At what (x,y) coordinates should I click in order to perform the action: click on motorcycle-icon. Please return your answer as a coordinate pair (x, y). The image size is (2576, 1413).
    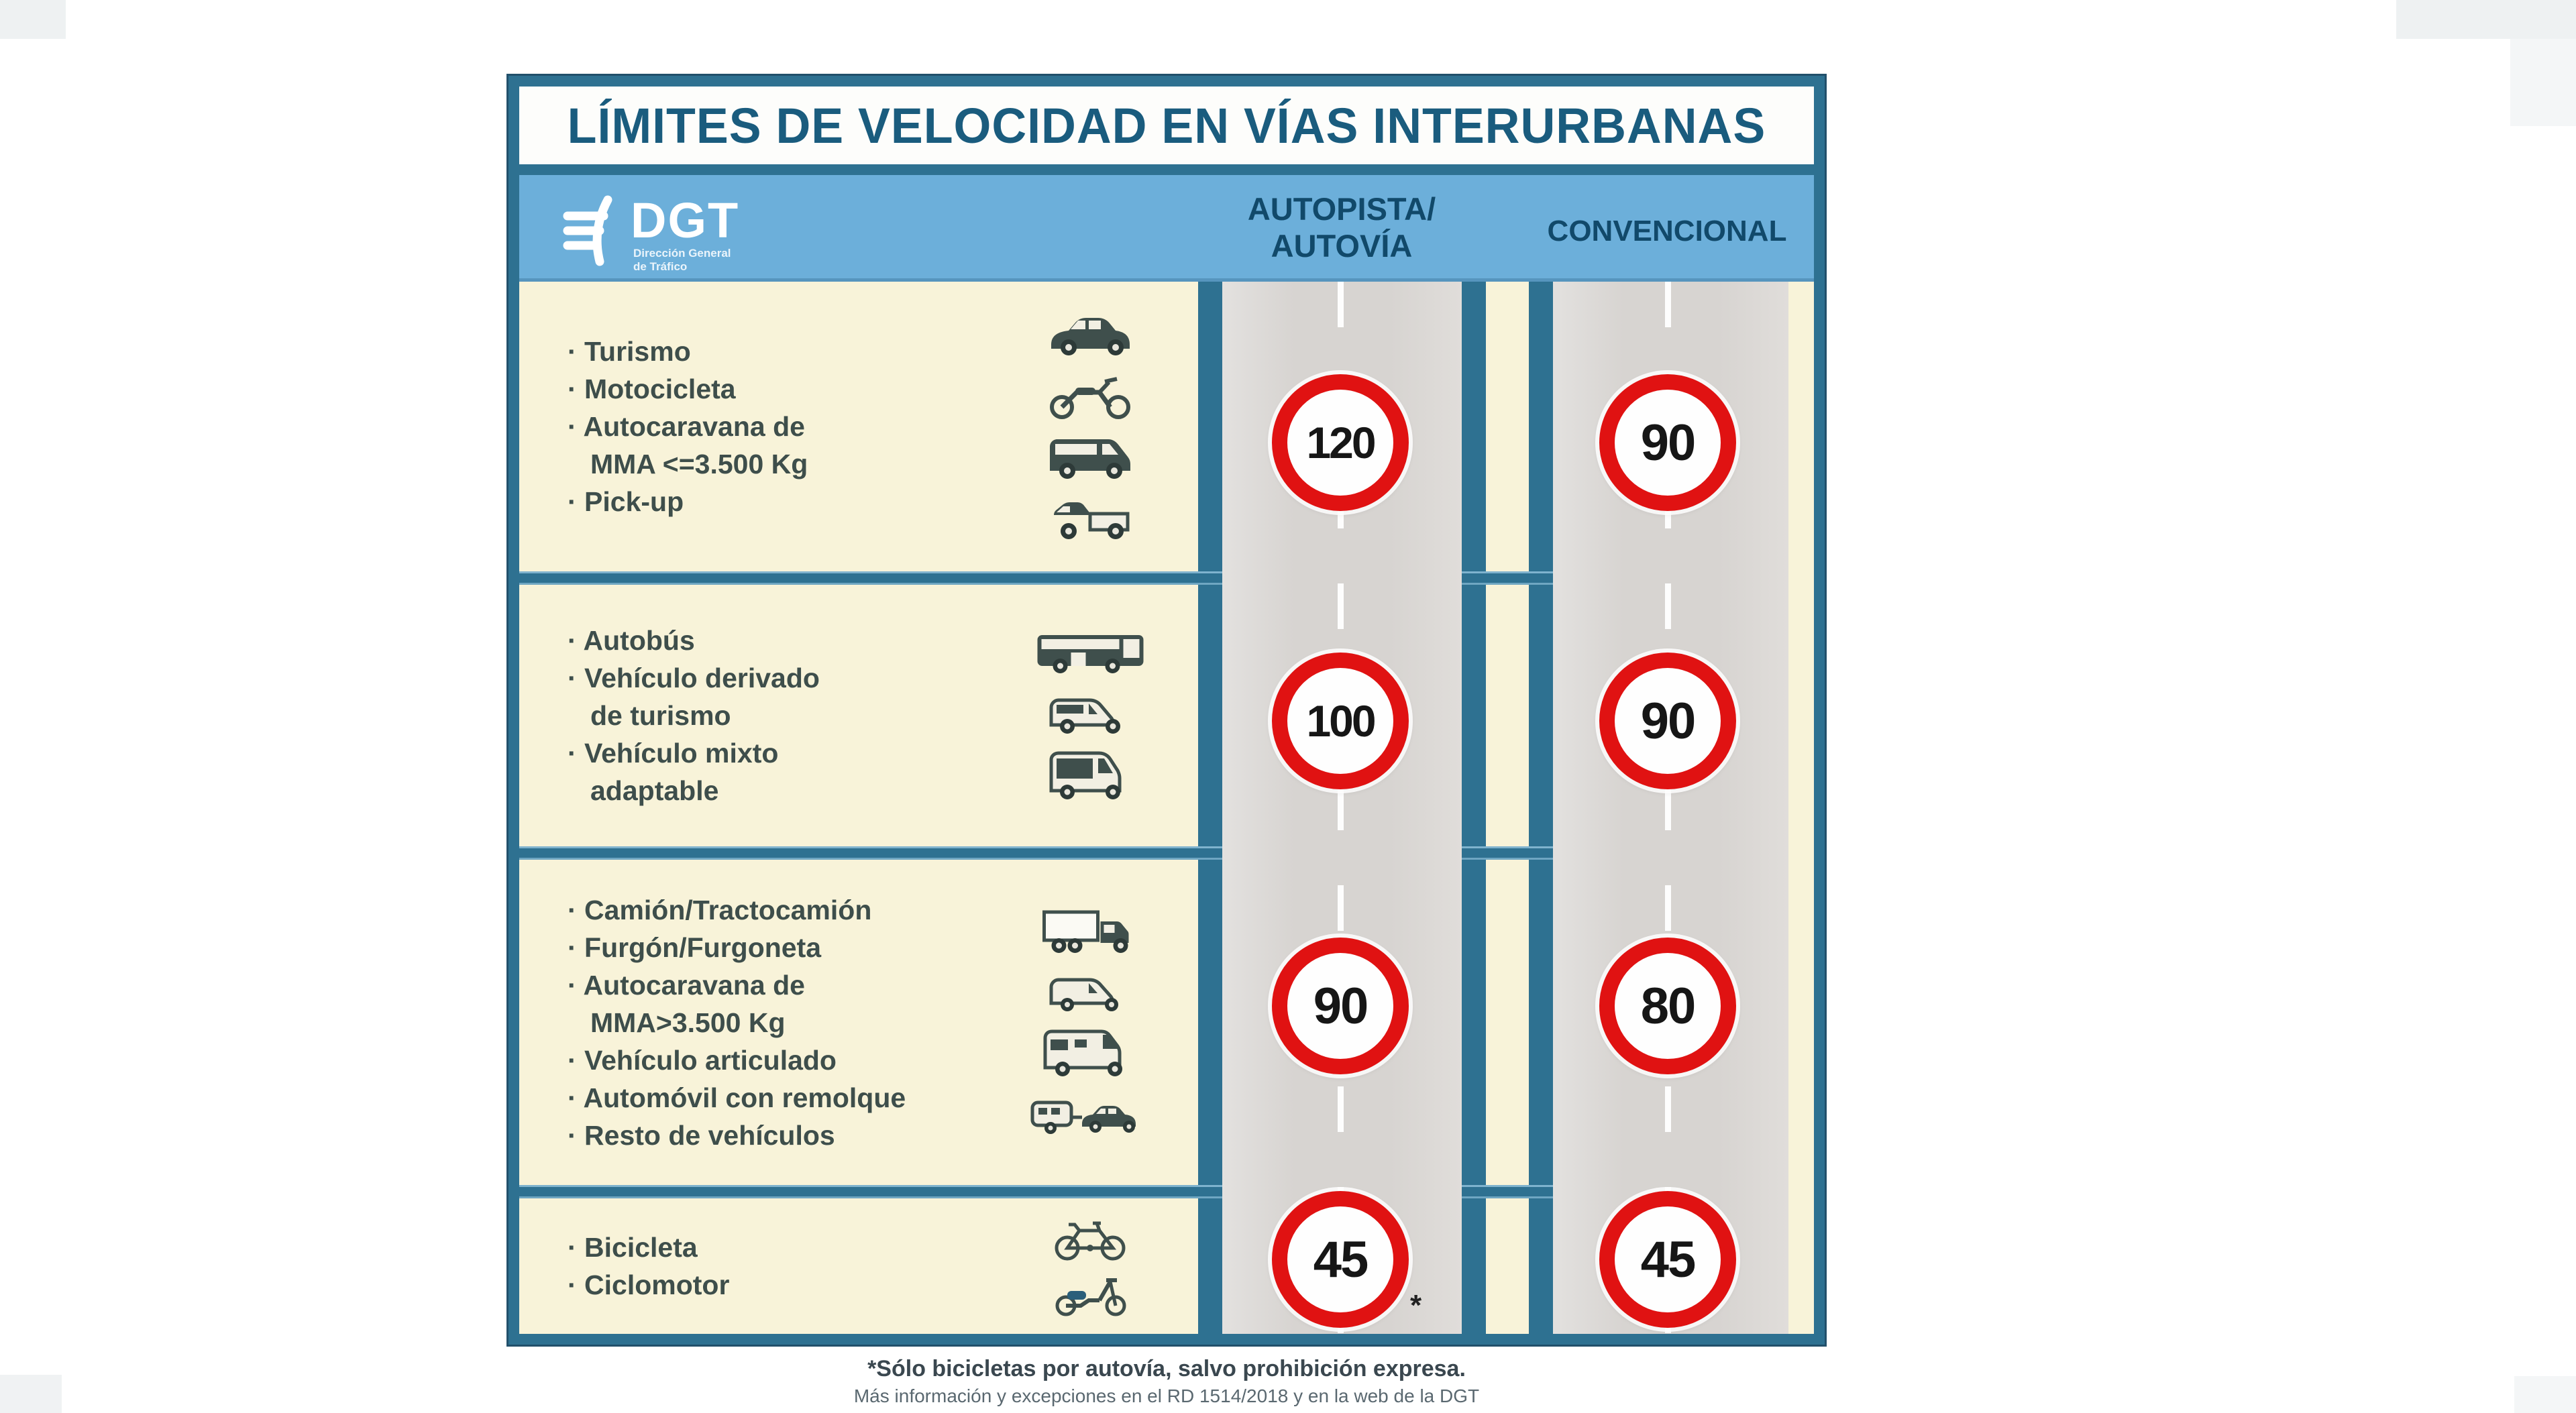
    Looking at the image, I should click on (1090, 395).